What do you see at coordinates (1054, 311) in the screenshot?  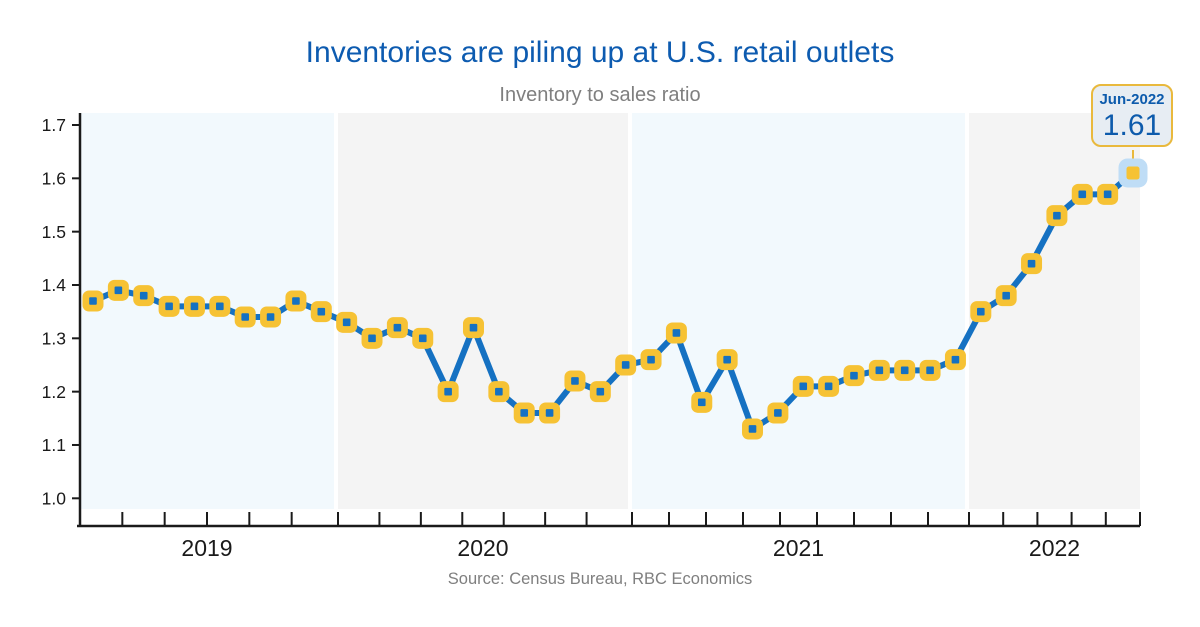 I see `year-band` at bounding box center [1054, 311].